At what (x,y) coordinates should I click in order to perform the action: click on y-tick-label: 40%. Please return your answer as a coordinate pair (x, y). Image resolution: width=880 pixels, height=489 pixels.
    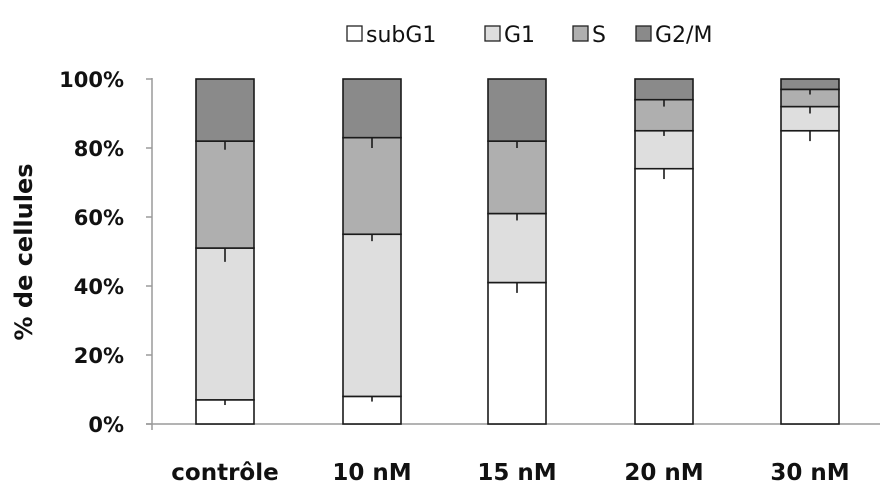
    Looking at the image, I should click on (99, 287).